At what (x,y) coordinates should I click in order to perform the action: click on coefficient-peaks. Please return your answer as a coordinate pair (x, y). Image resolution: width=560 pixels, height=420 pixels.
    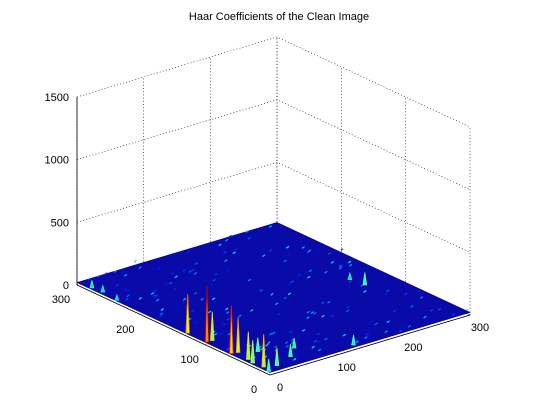
    Looking at the image, I should click on (228, 321).